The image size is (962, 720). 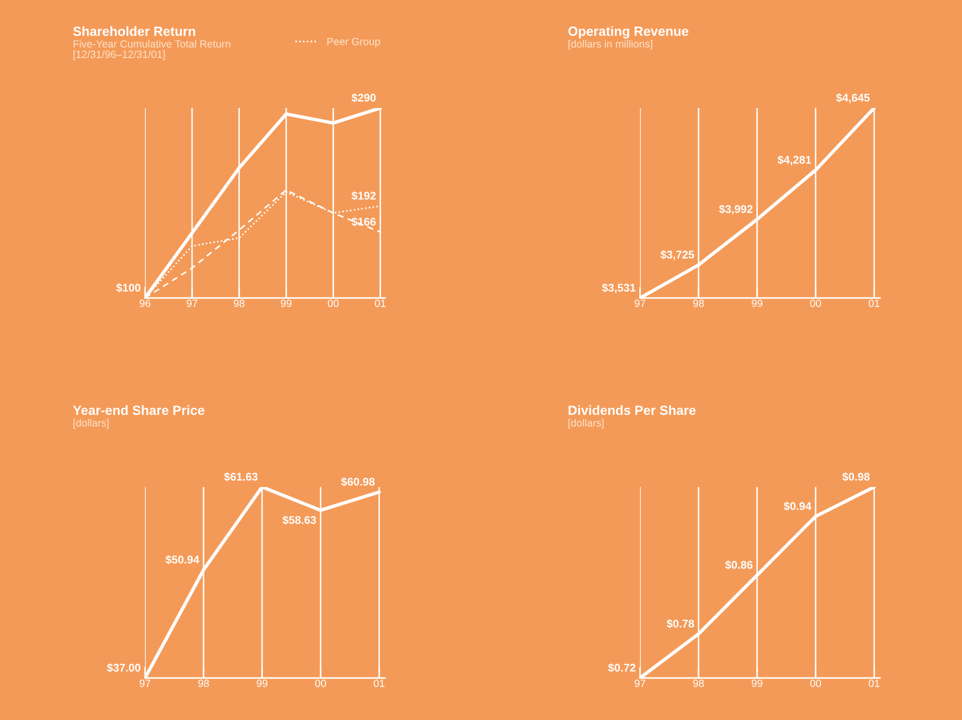 What do you see at coordinates (152, 50) in the screenshot?
I see `chart-subtitle: Five-Year Cumulative Total Return [12/31/96–12/31/01]` at bounding box center [152, 50].